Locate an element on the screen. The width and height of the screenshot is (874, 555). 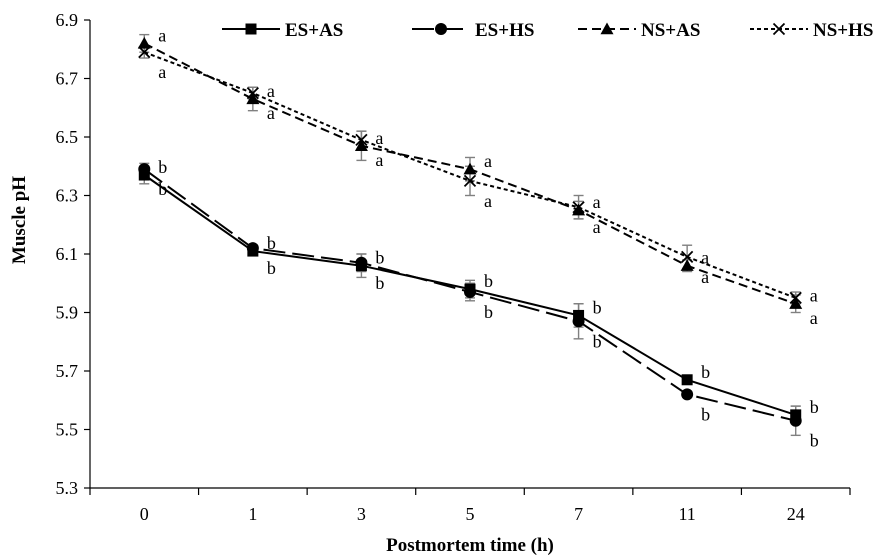
legend-label: ES+AS is located at coordinates (314, 30).